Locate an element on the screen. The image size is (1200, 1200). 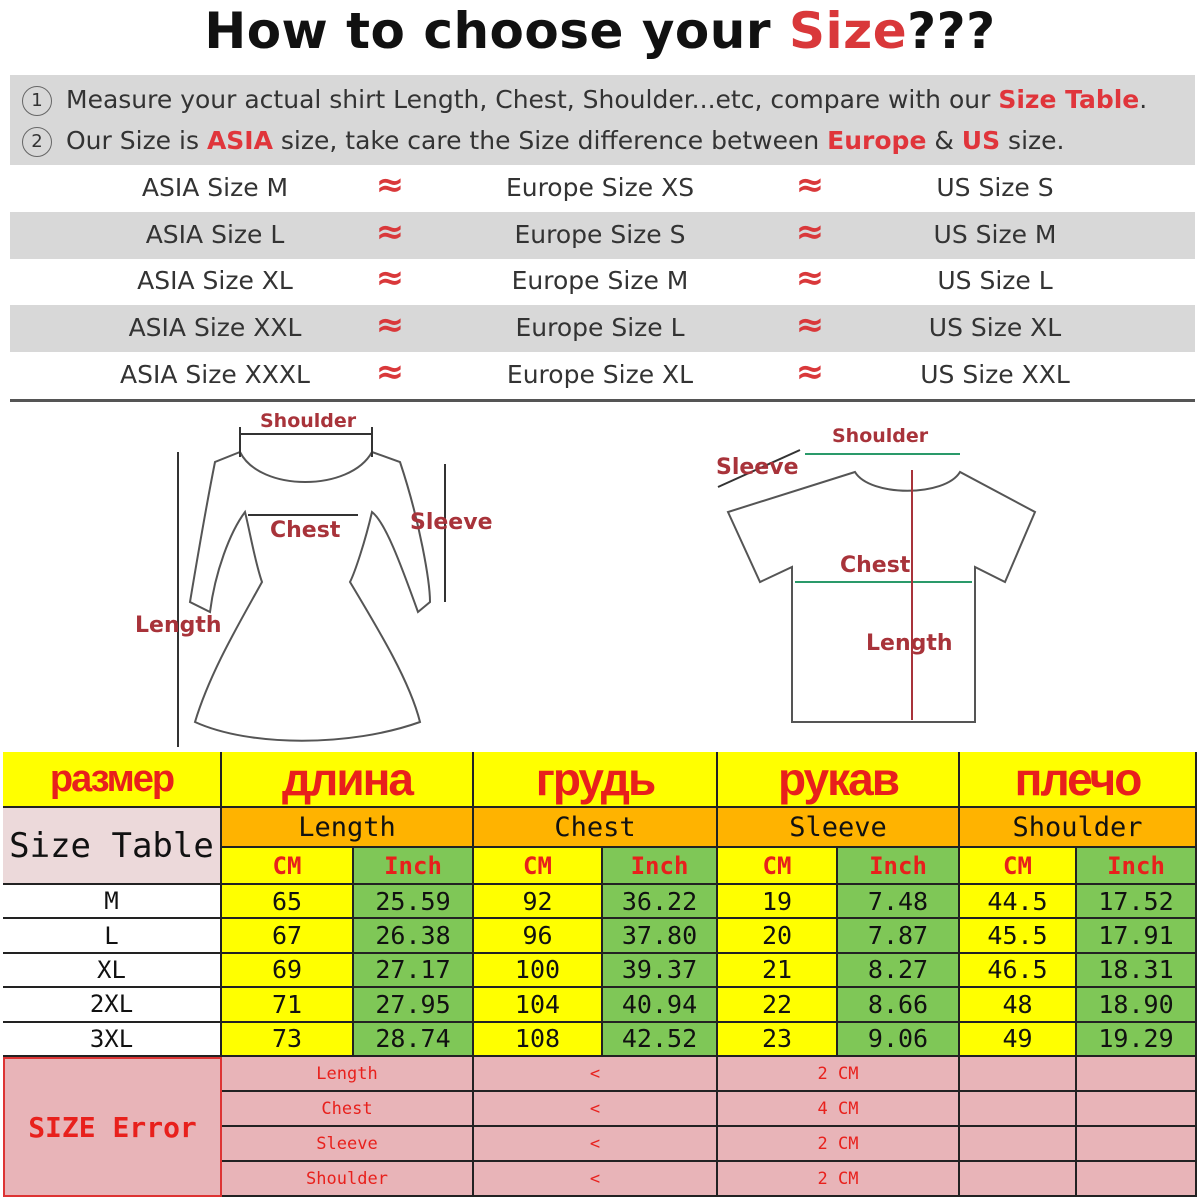
instruction-text: Europe is located at coordinates (877, 140).